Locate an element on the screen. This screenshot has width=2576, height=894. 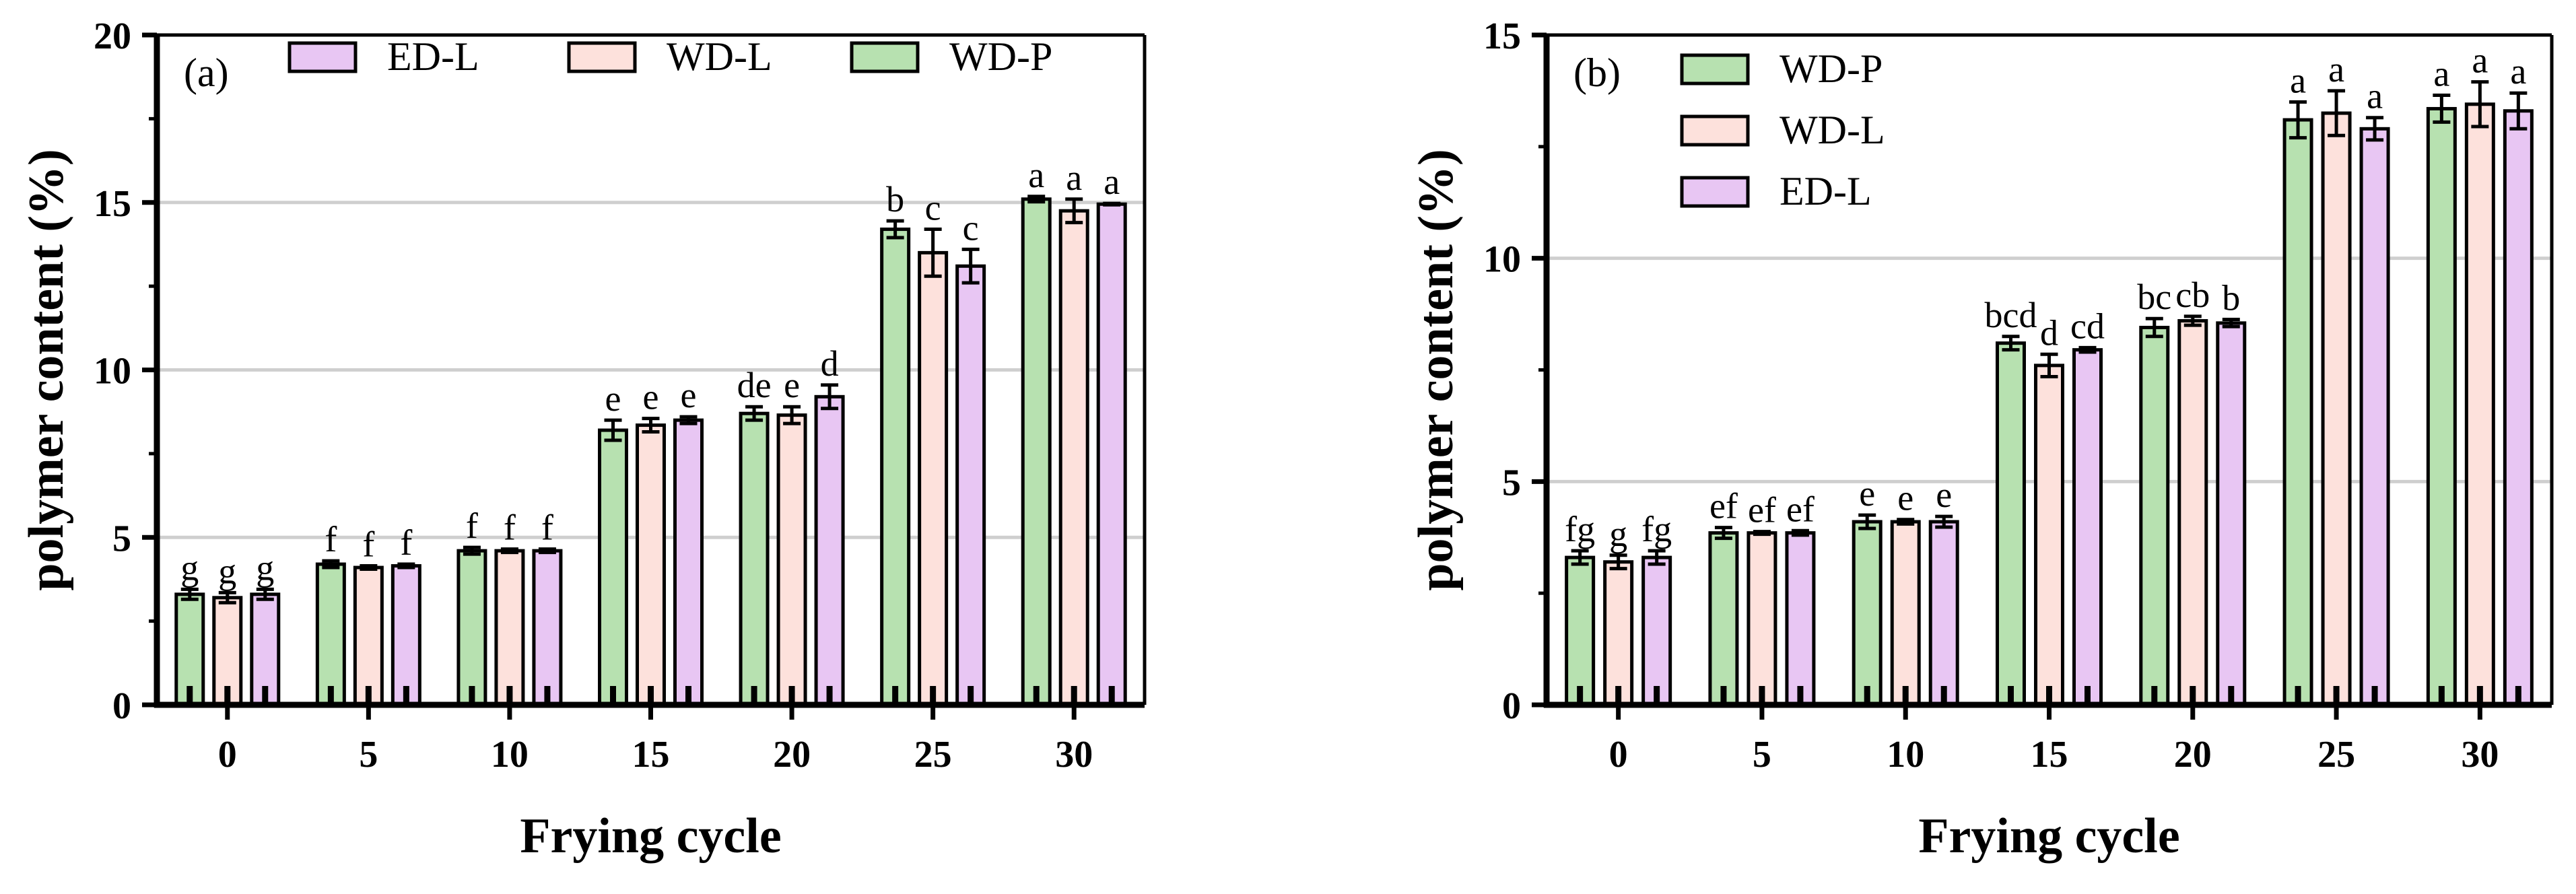
y-tick-label: 15 is located at coordinates (113, 204).